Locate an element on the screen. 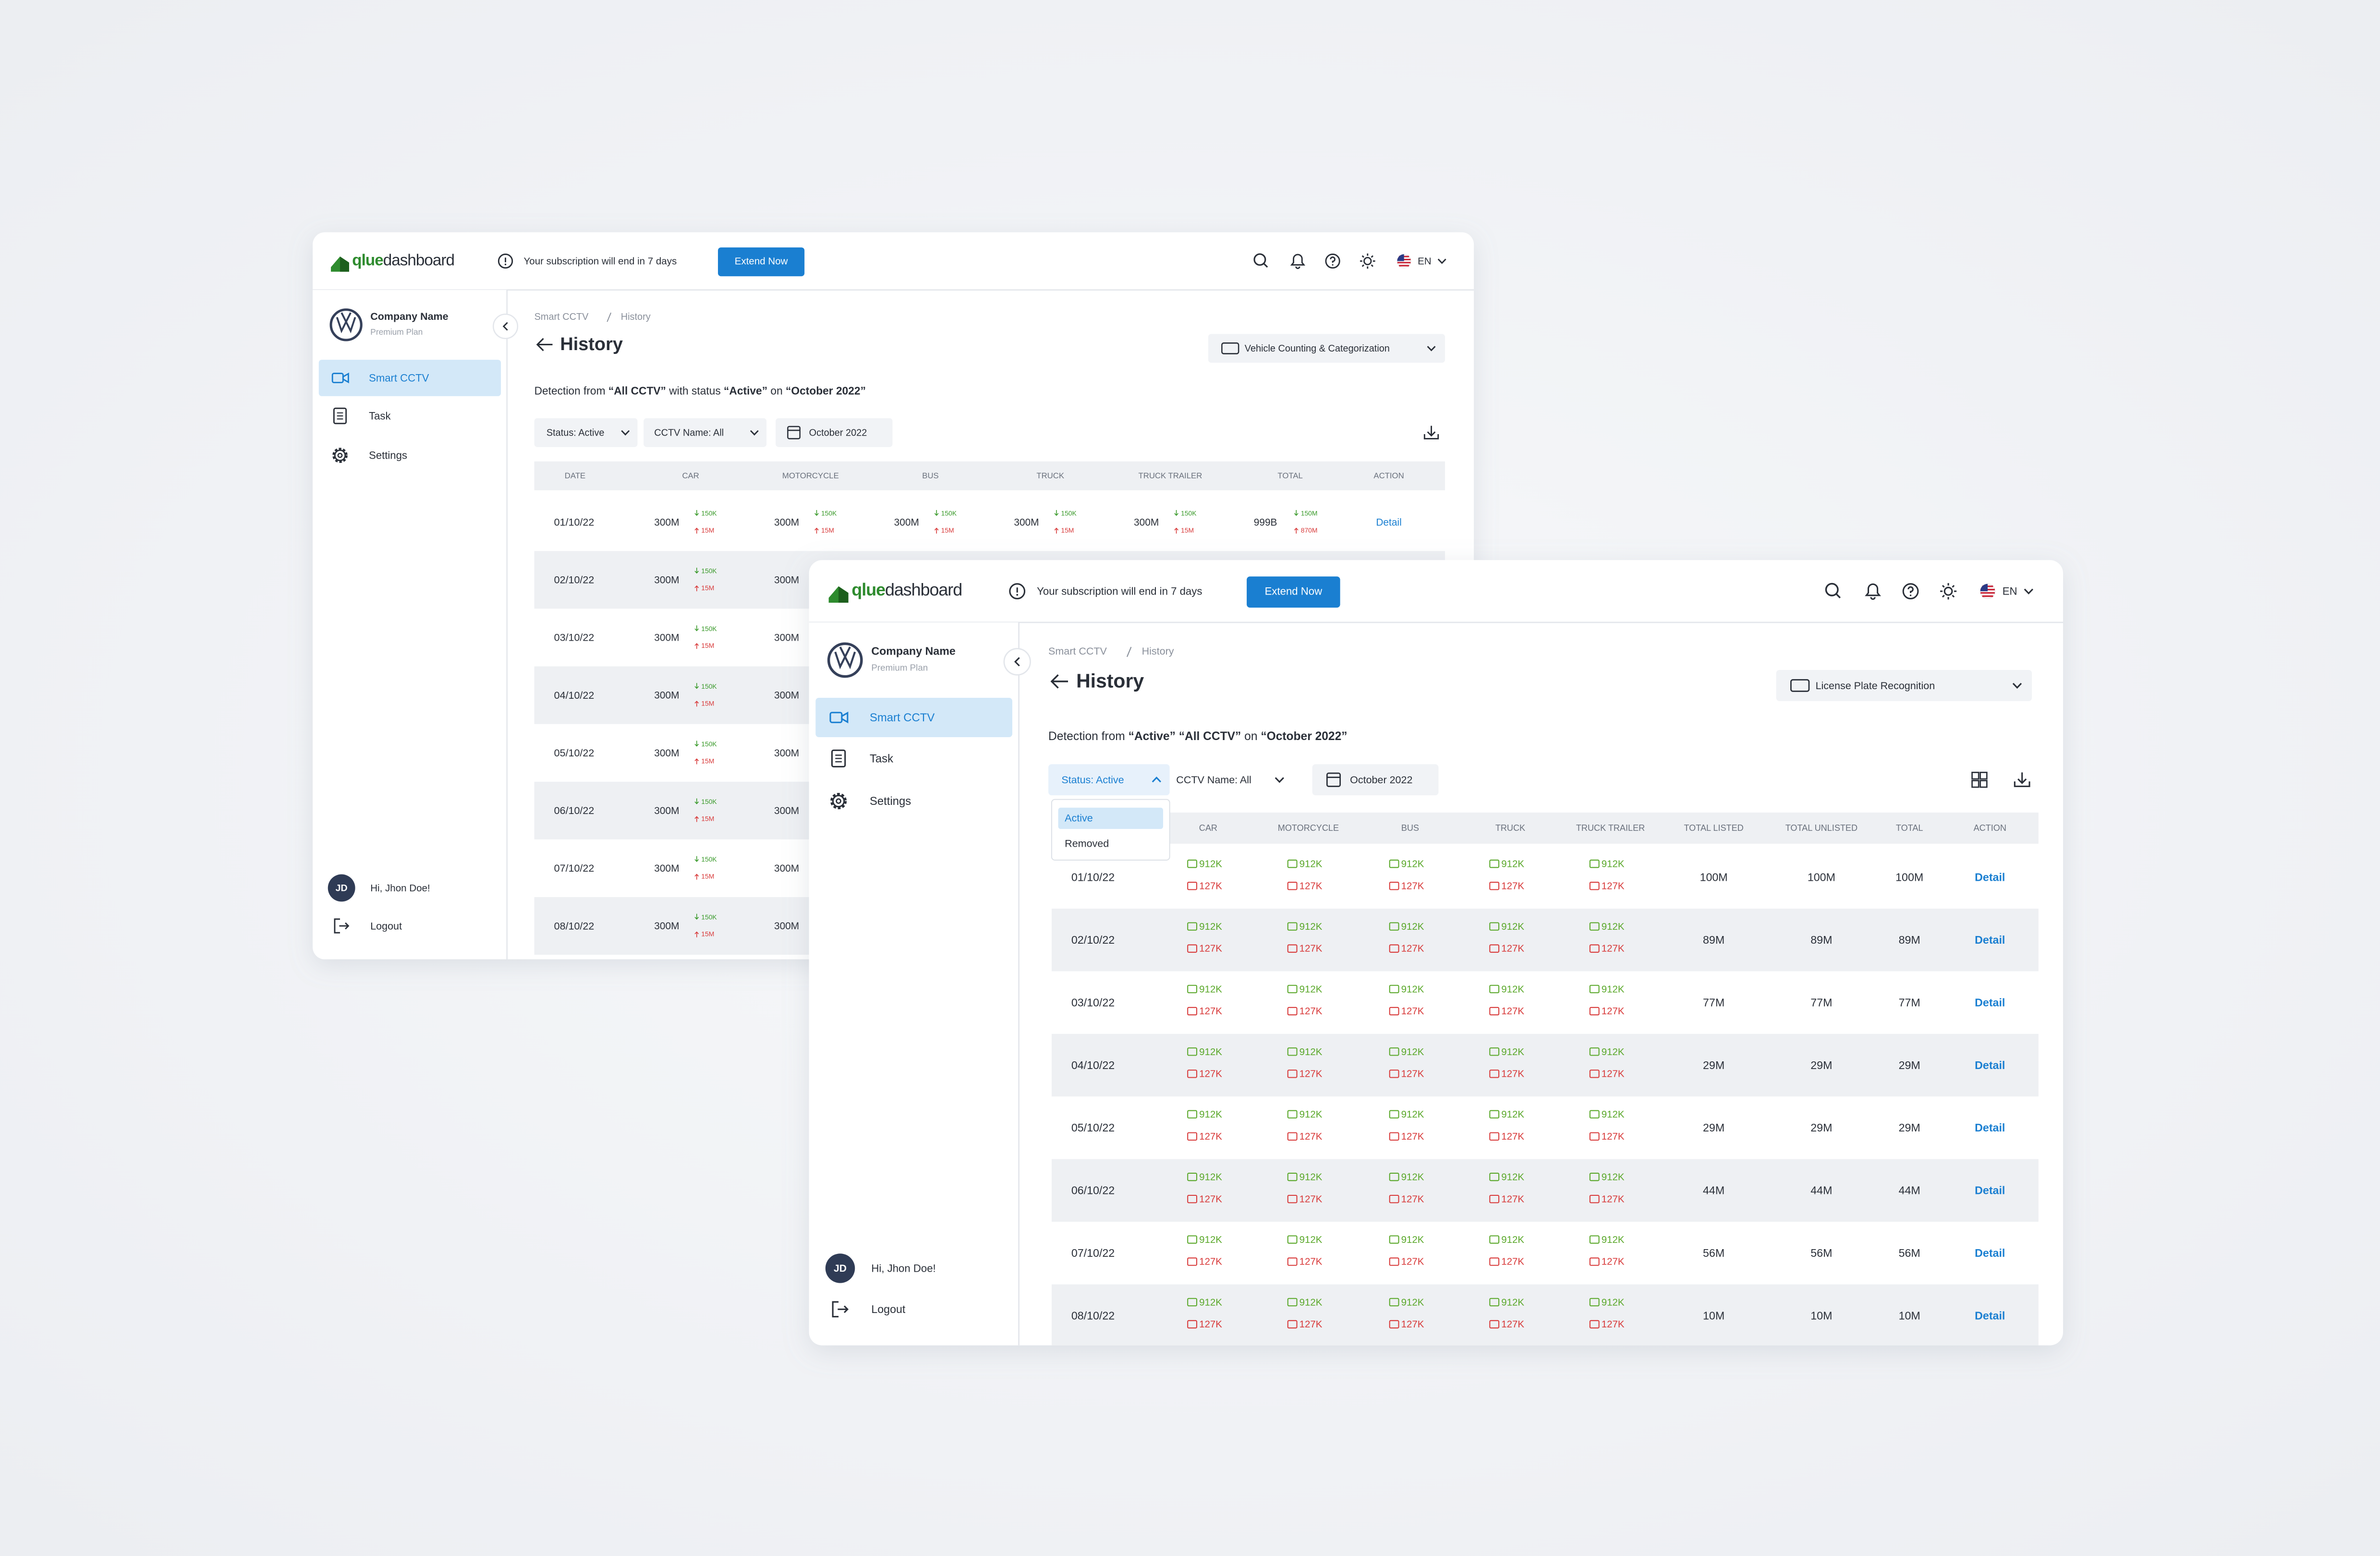  search-icon-handle is located at coordinates (1266, 265).